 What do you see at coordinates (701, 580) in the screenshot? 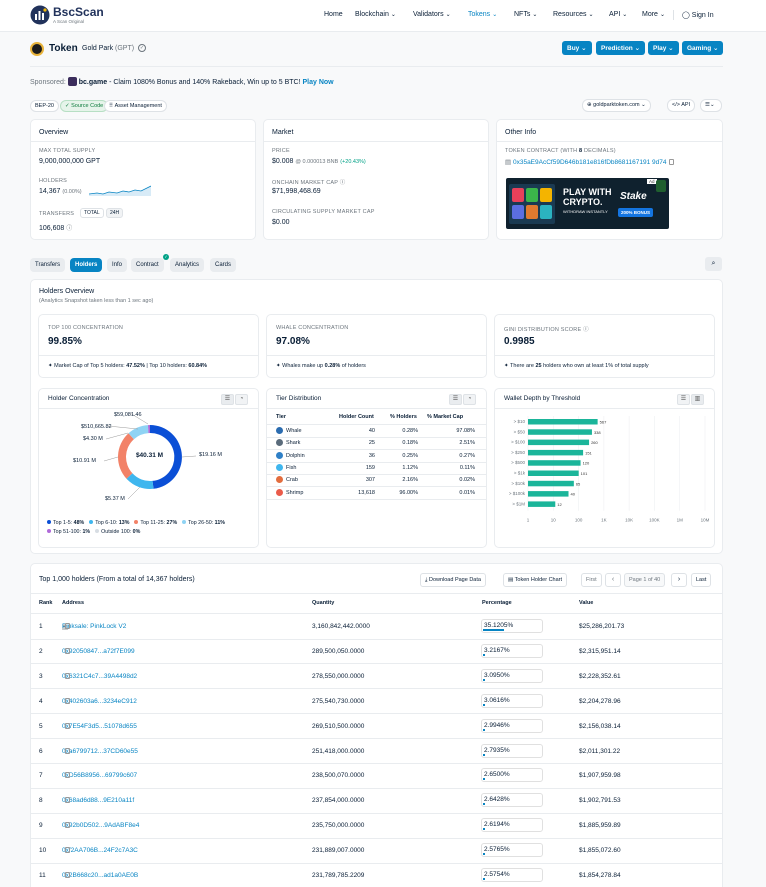
I see `last-page-button: Last` at bounding box center [701, 580].